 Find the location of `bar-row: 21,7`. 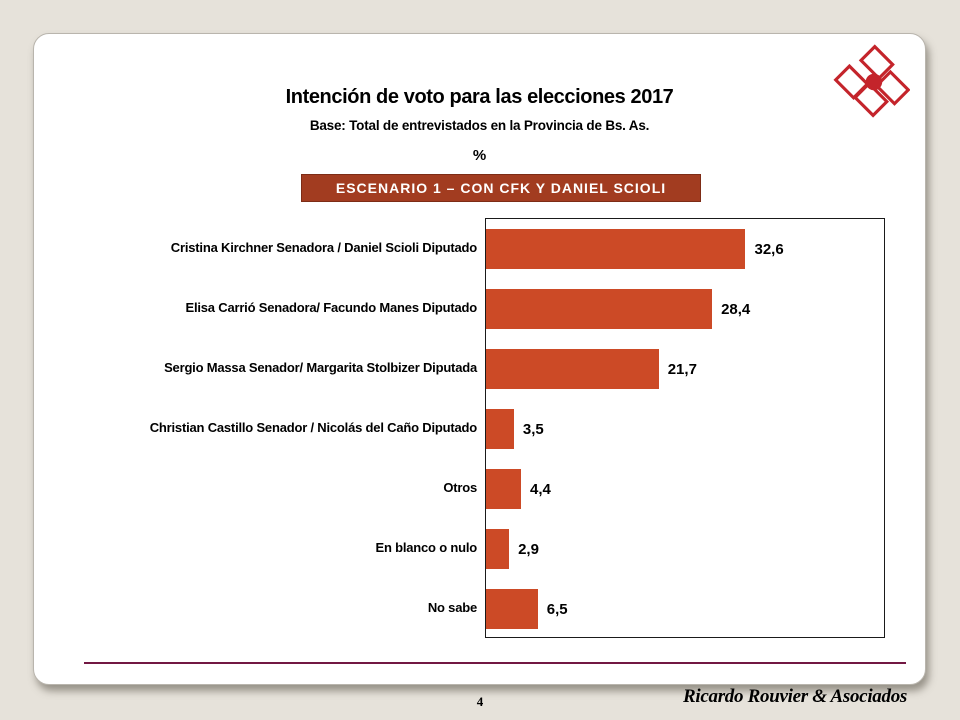

bar-row: 21,7 is located at coordinates (685, 369).